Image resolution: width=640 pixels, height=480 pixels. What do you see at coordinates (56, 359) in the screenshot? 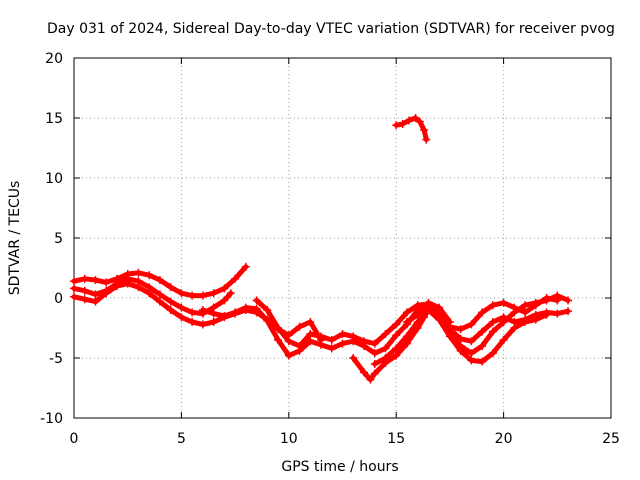
I see `y-tick-label: -5` at bounding box center [56, 359].